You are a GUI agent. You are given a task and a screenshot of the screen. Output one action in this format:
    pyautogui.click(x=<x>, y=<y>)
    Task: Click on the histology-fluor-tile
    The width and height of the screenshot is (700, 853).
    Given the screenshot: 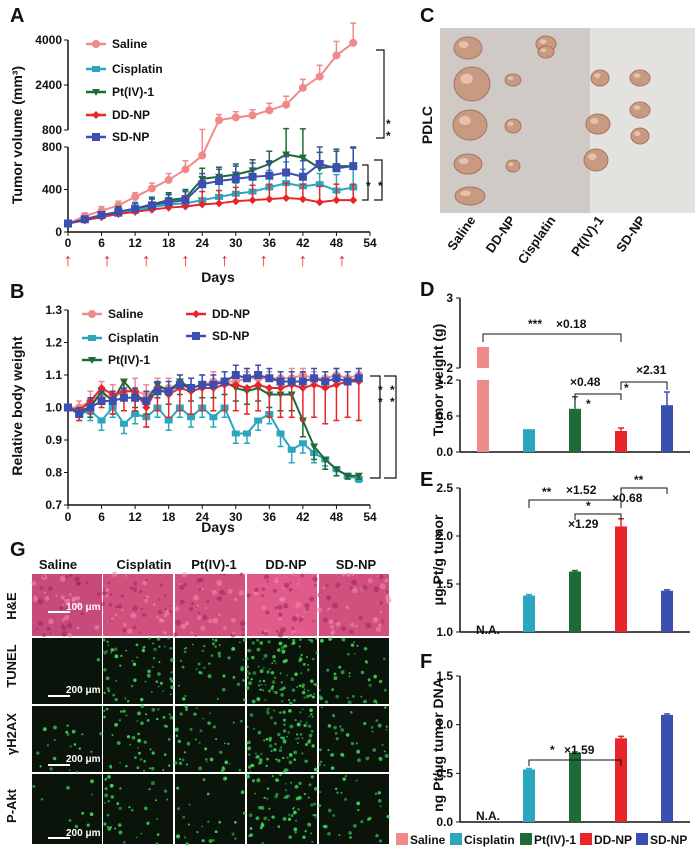 What is the action you would take?
    pyautogui.click(x=210, y=739)
    